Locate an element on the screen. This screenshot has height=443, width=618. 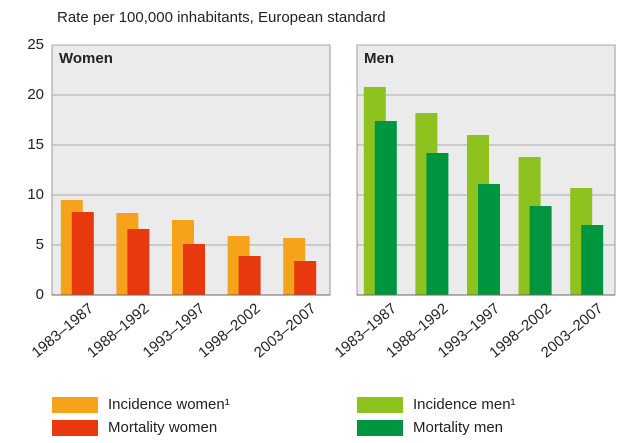
x-tick-label: 2003–2007 is located at coordinates (285, 330).